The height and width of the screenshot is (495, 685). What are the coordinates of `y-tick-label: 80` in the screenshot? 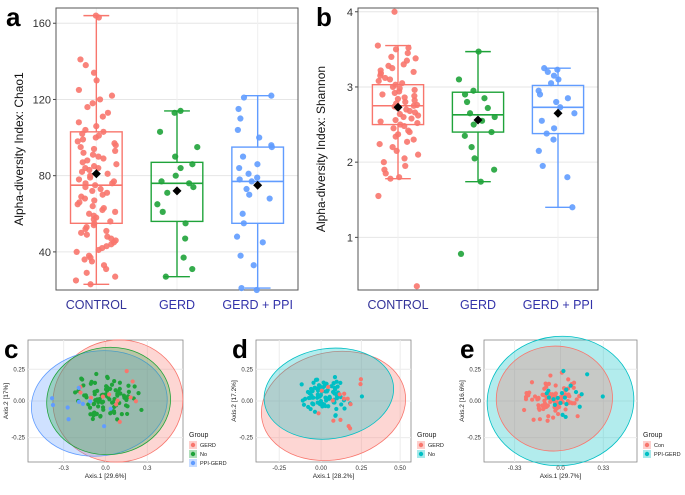 It's located at (45, 177).